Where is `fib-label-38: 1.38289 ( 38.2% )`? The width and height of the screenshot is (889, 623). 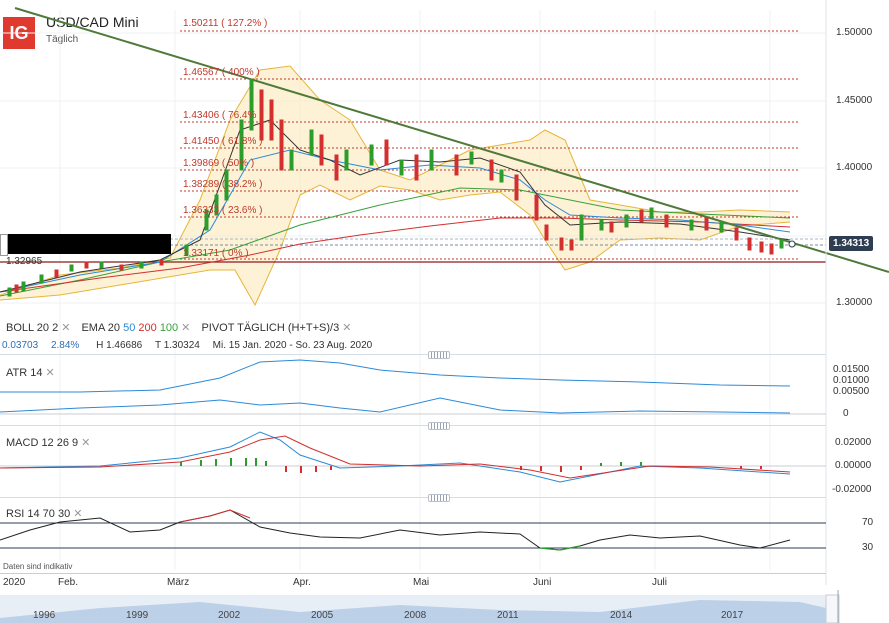
fib-label-38: 1.38289 ( 38.2% ) is located at coordinates (223, 184).